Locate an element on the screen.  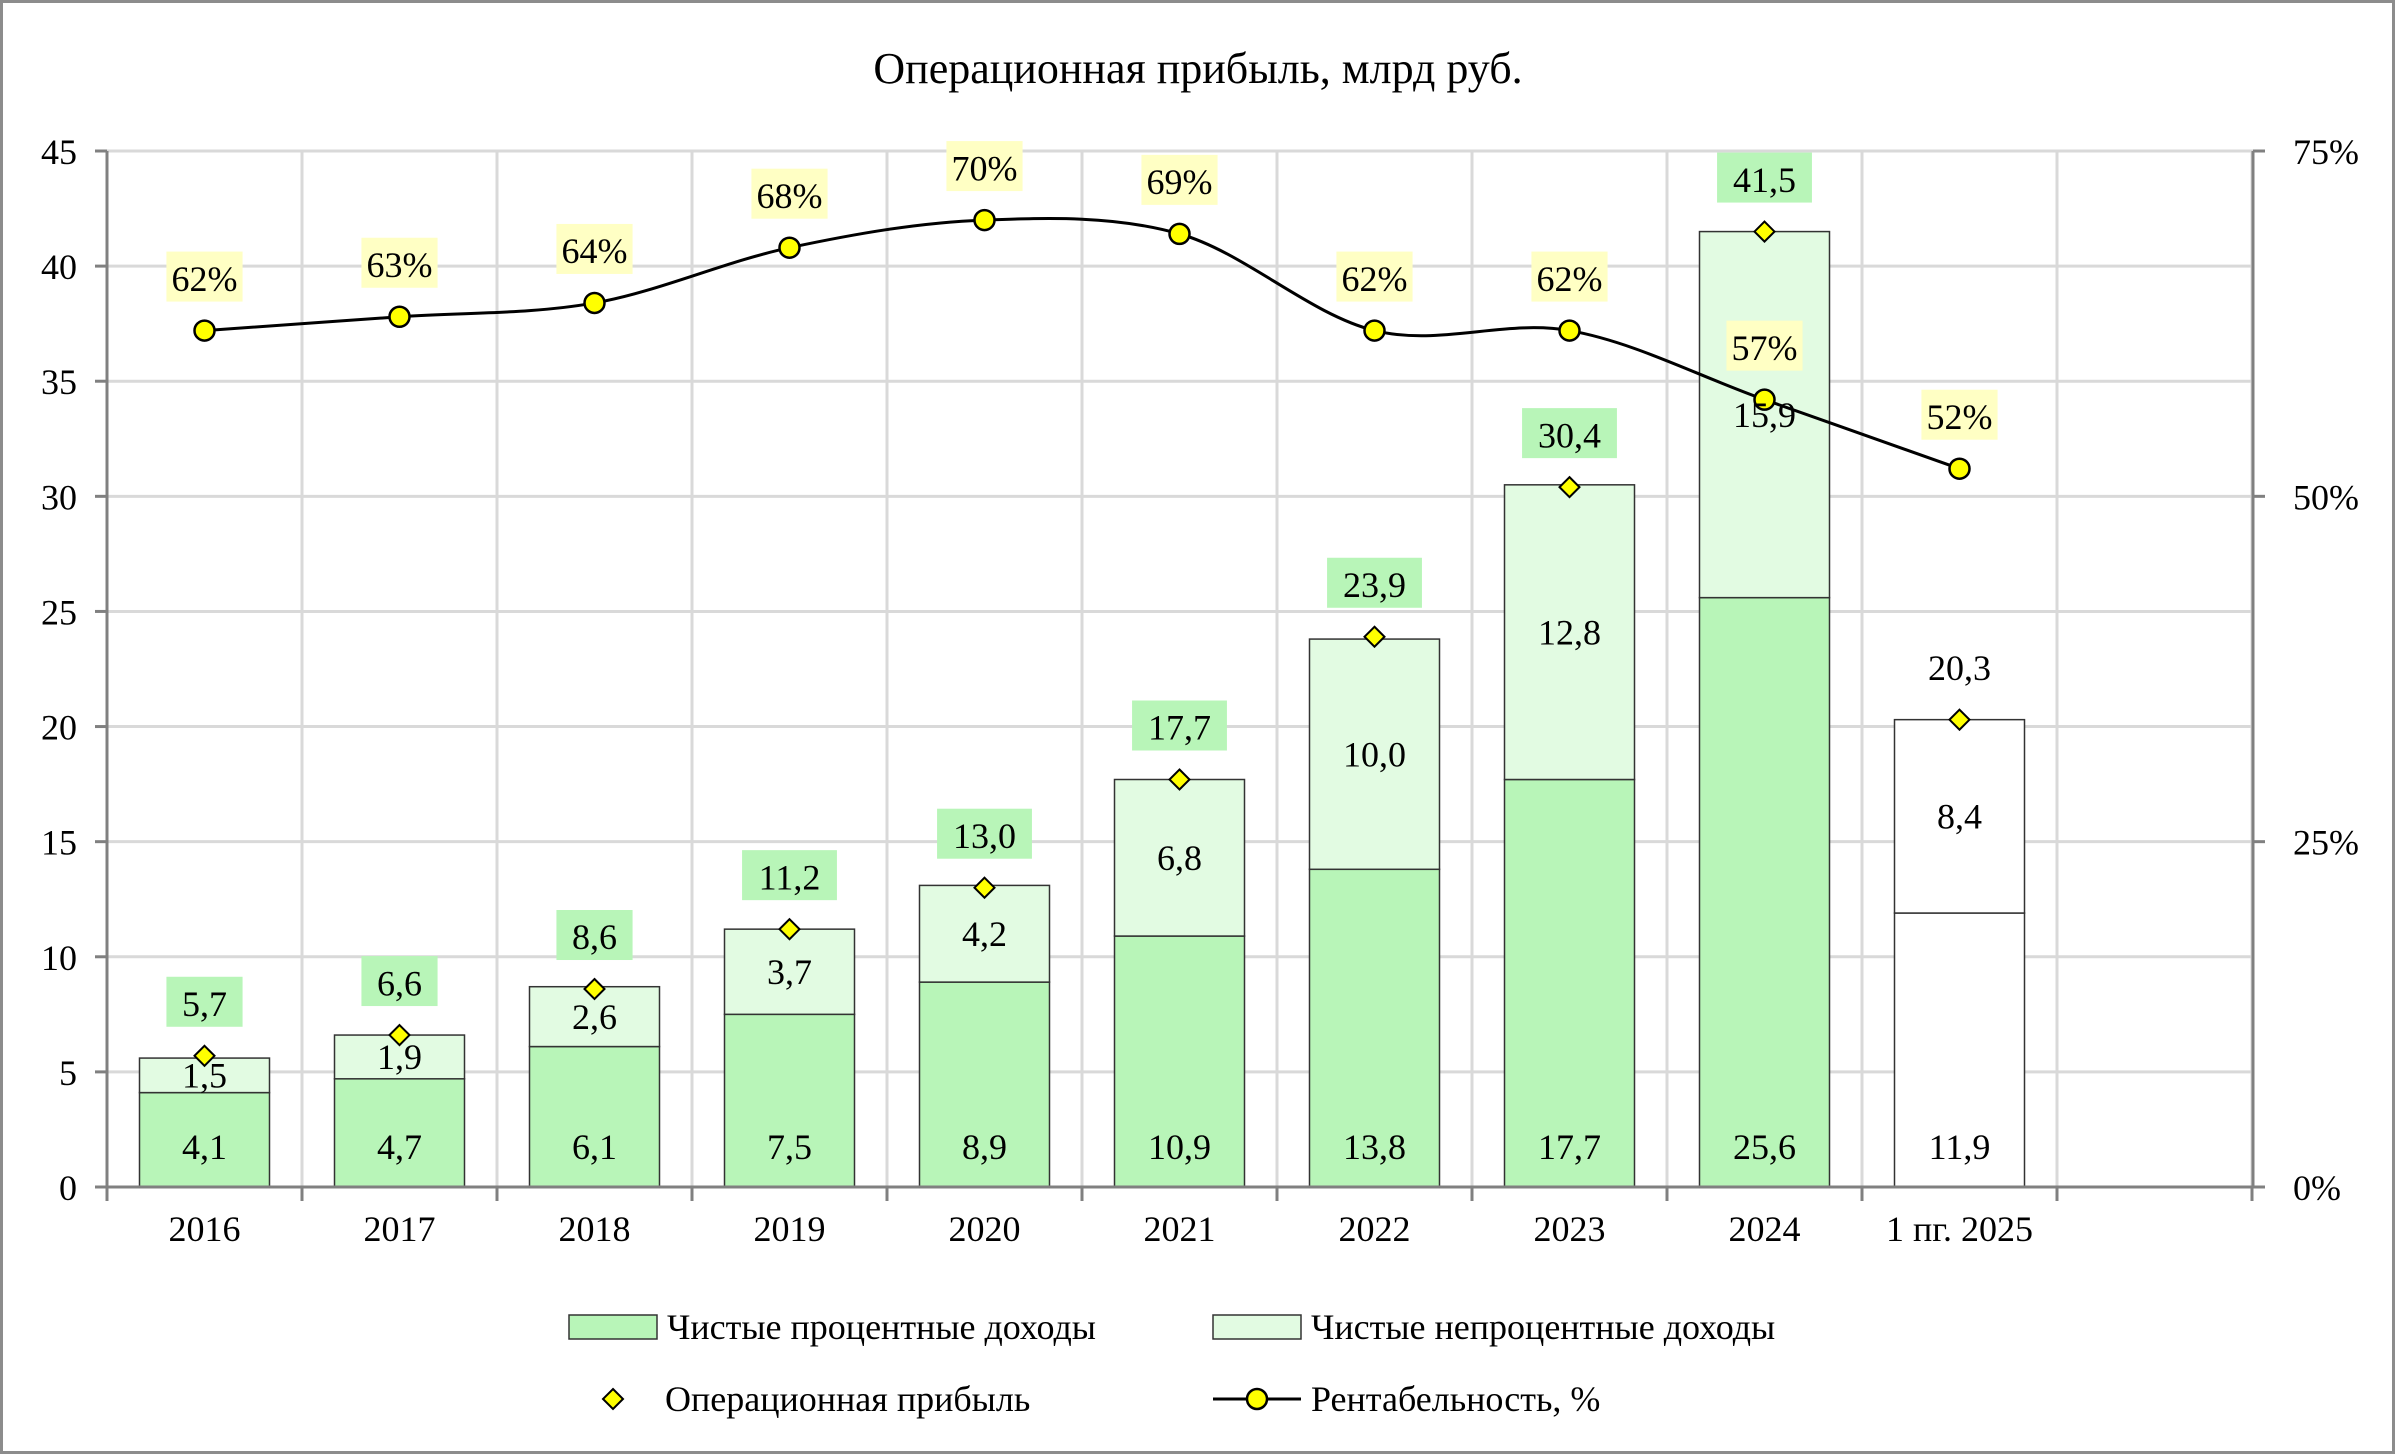
x-tick-label: 2022 is located at coordinates (1375, 1229).